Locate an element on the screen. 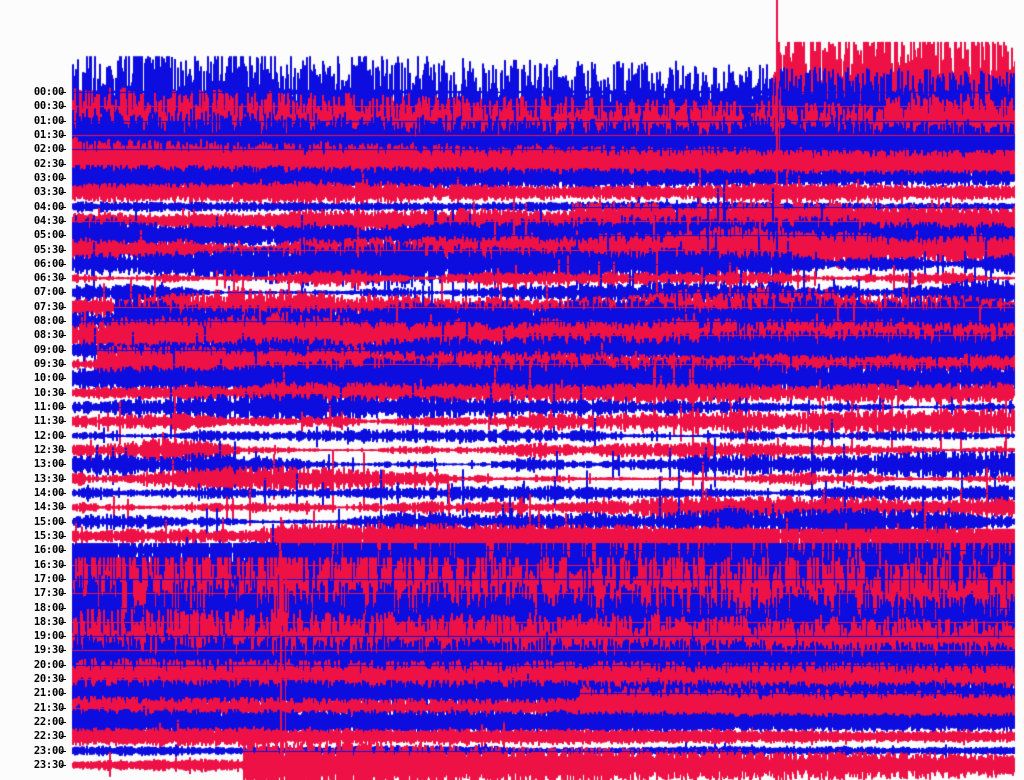 The image size is (1024, 780). time-label-1600: 16:00 is located at coordinates (48, 550).